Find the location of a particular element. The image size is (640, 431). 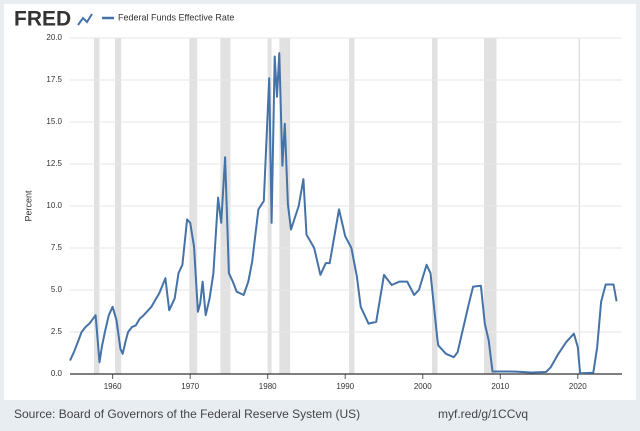

y-axis-label: Percent is located at coordinates (28, 206).